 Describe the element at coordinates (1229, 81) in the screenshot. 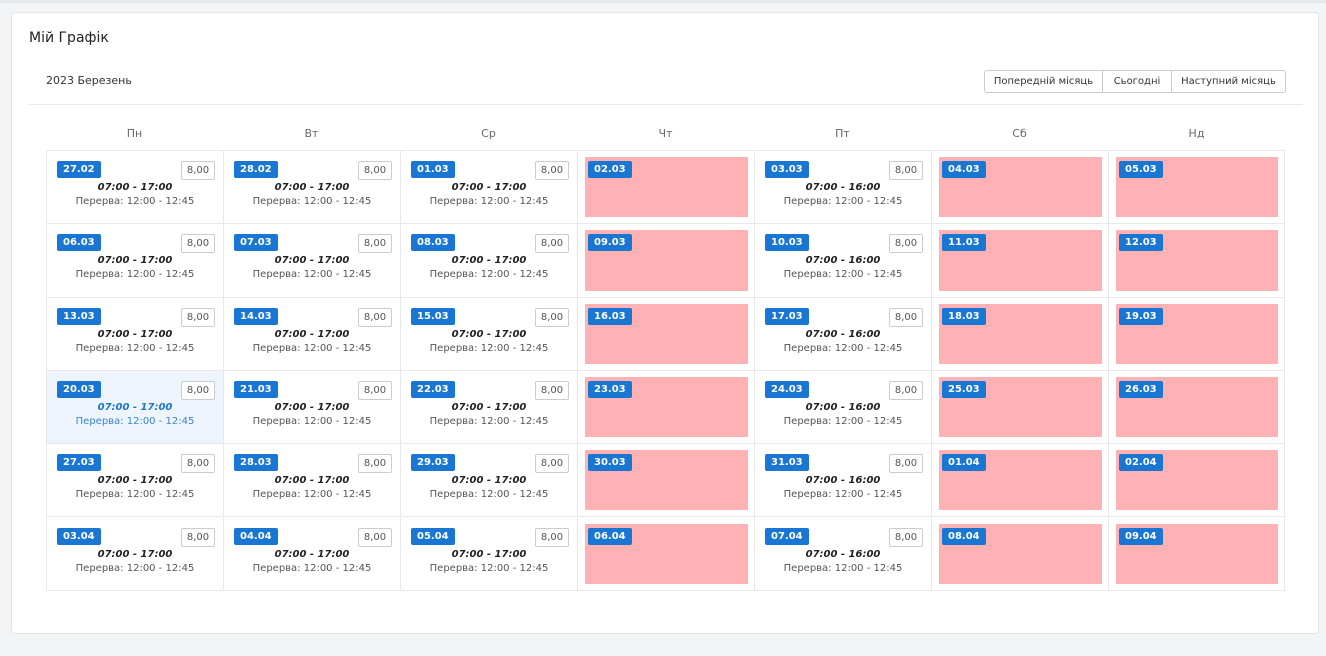

I see `next-month-button: Наступний місяць` at that location.